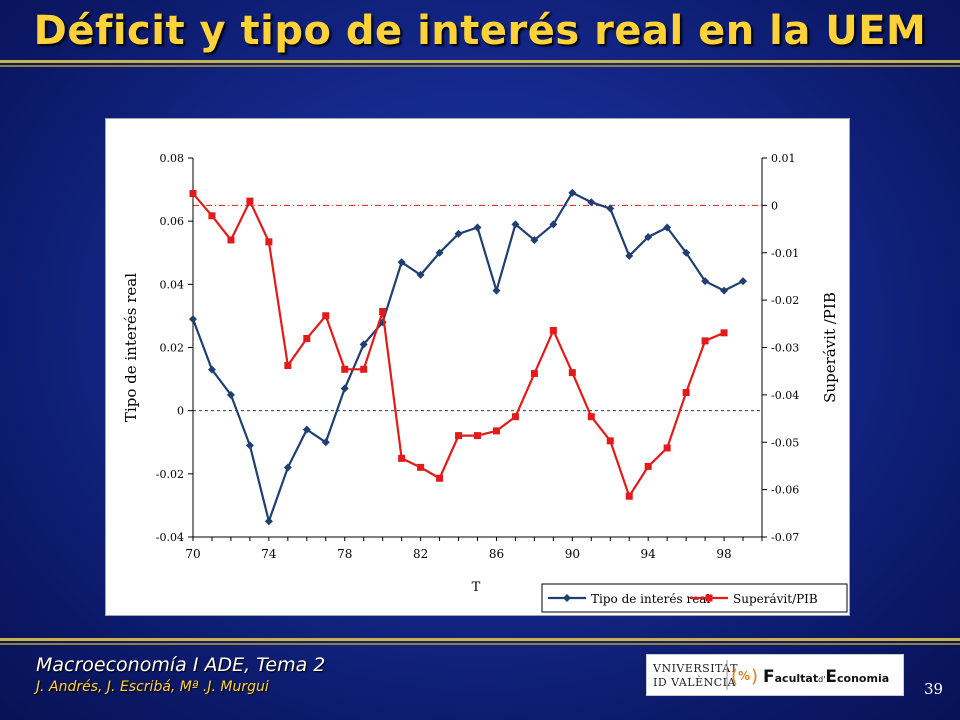  I want to click on y-left-tick-label: 0.06, so click(172, 221).